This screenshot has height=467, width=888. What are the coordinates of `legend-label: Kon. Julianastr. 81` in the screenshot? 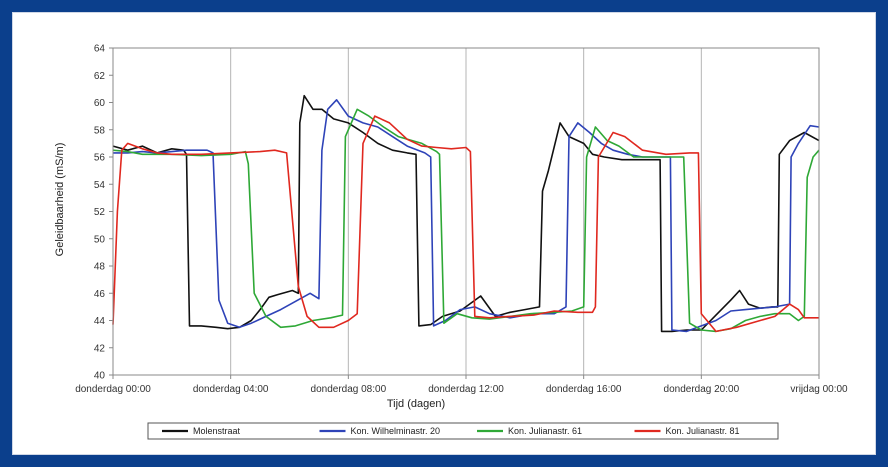 It's located at (703, 431).